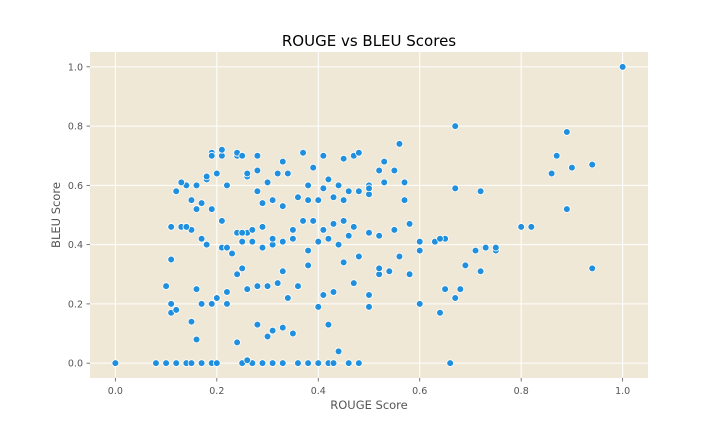 This screenshot has width=720, height=432. I want to click on y-axis-label: BLEU Score, so click(56, 215).